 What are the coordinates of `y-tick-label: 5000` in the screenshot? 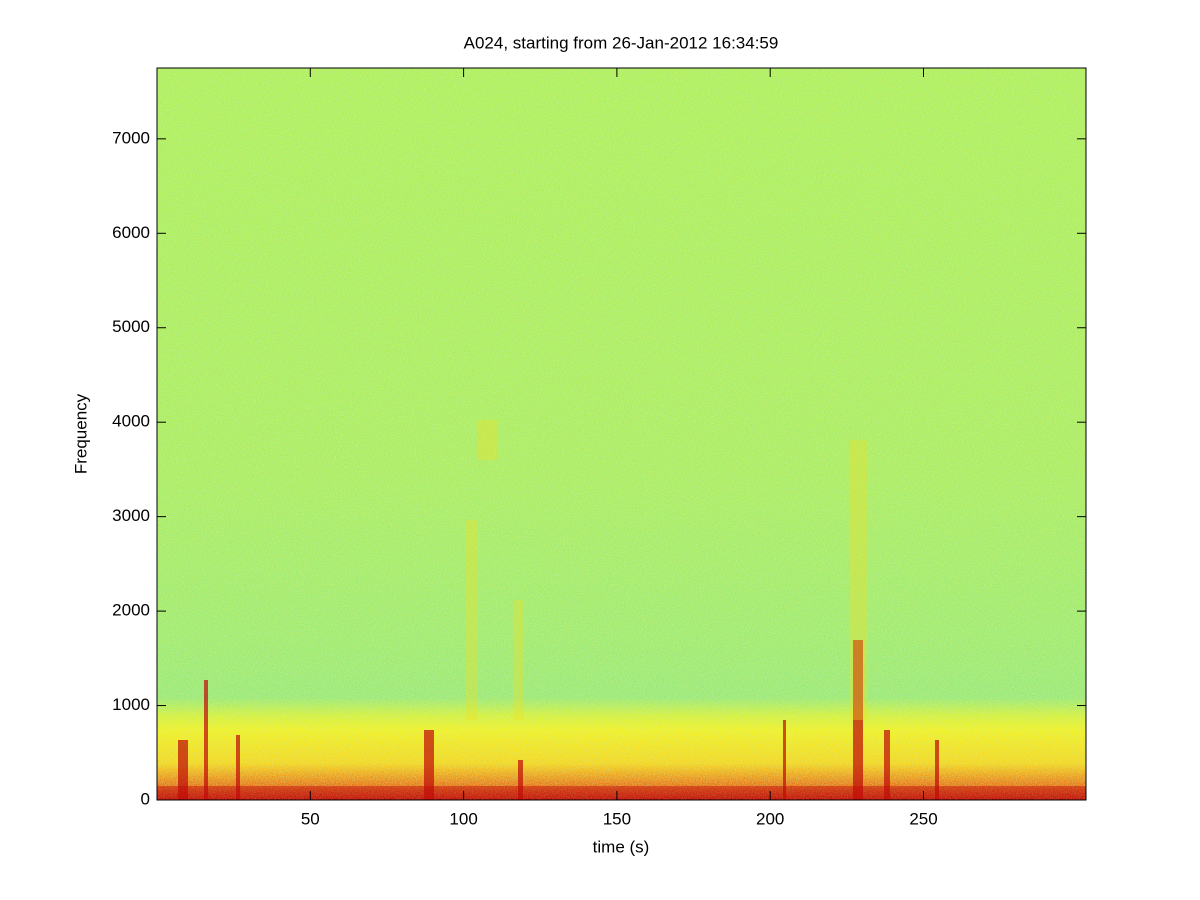 It's located at (131, 326).